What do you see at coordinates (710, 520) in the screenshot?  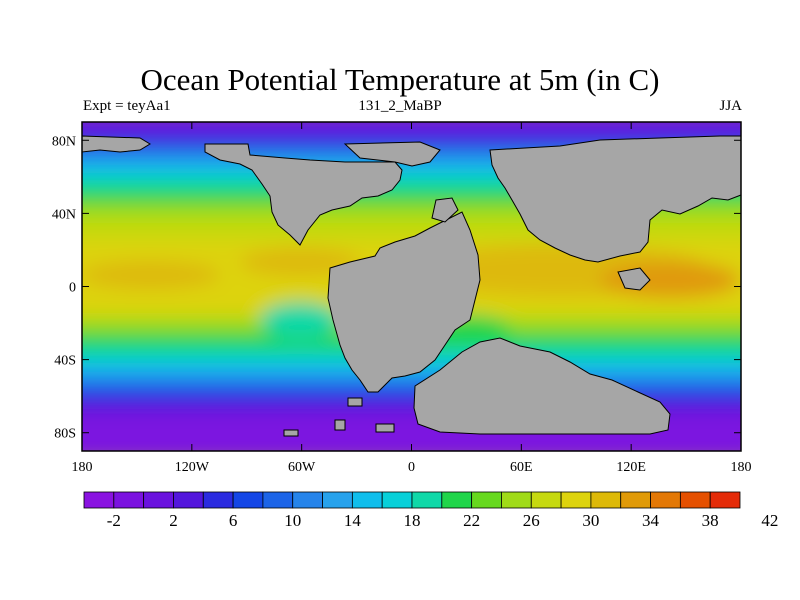 I see `colorbar-label: 38` at bounding box center [710, 520].